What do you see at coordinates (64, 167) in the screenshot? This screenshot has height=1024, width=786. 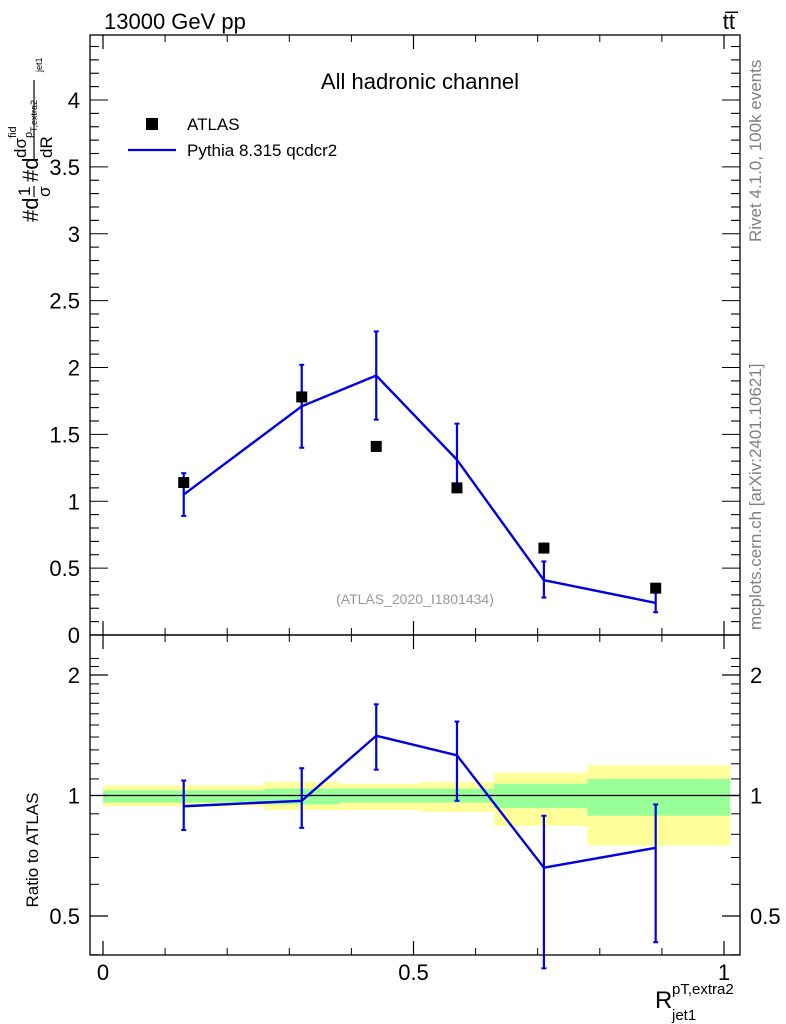 I see `main-y-tick-label: 3.5` at bounding box center [64, 167].